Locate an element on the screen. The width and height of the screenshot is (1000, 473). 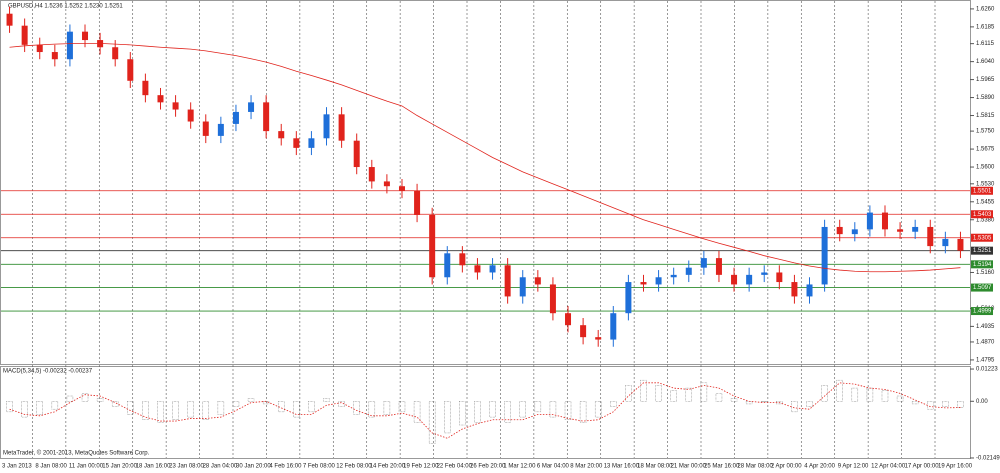
x-tick-label: 8 Mar 20:00 is located at coordinates (586, 467).